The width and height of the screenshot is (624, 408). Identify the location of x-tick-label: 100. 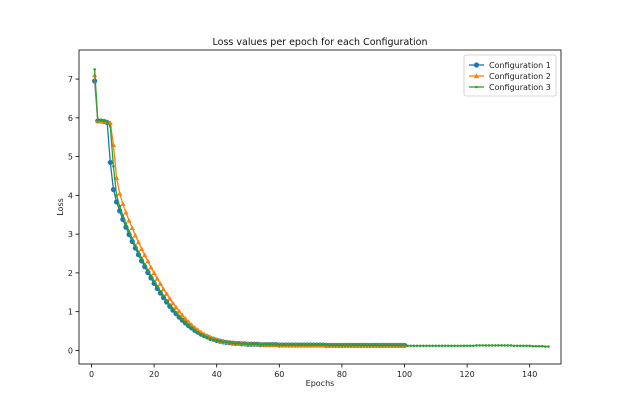
(404, 374).